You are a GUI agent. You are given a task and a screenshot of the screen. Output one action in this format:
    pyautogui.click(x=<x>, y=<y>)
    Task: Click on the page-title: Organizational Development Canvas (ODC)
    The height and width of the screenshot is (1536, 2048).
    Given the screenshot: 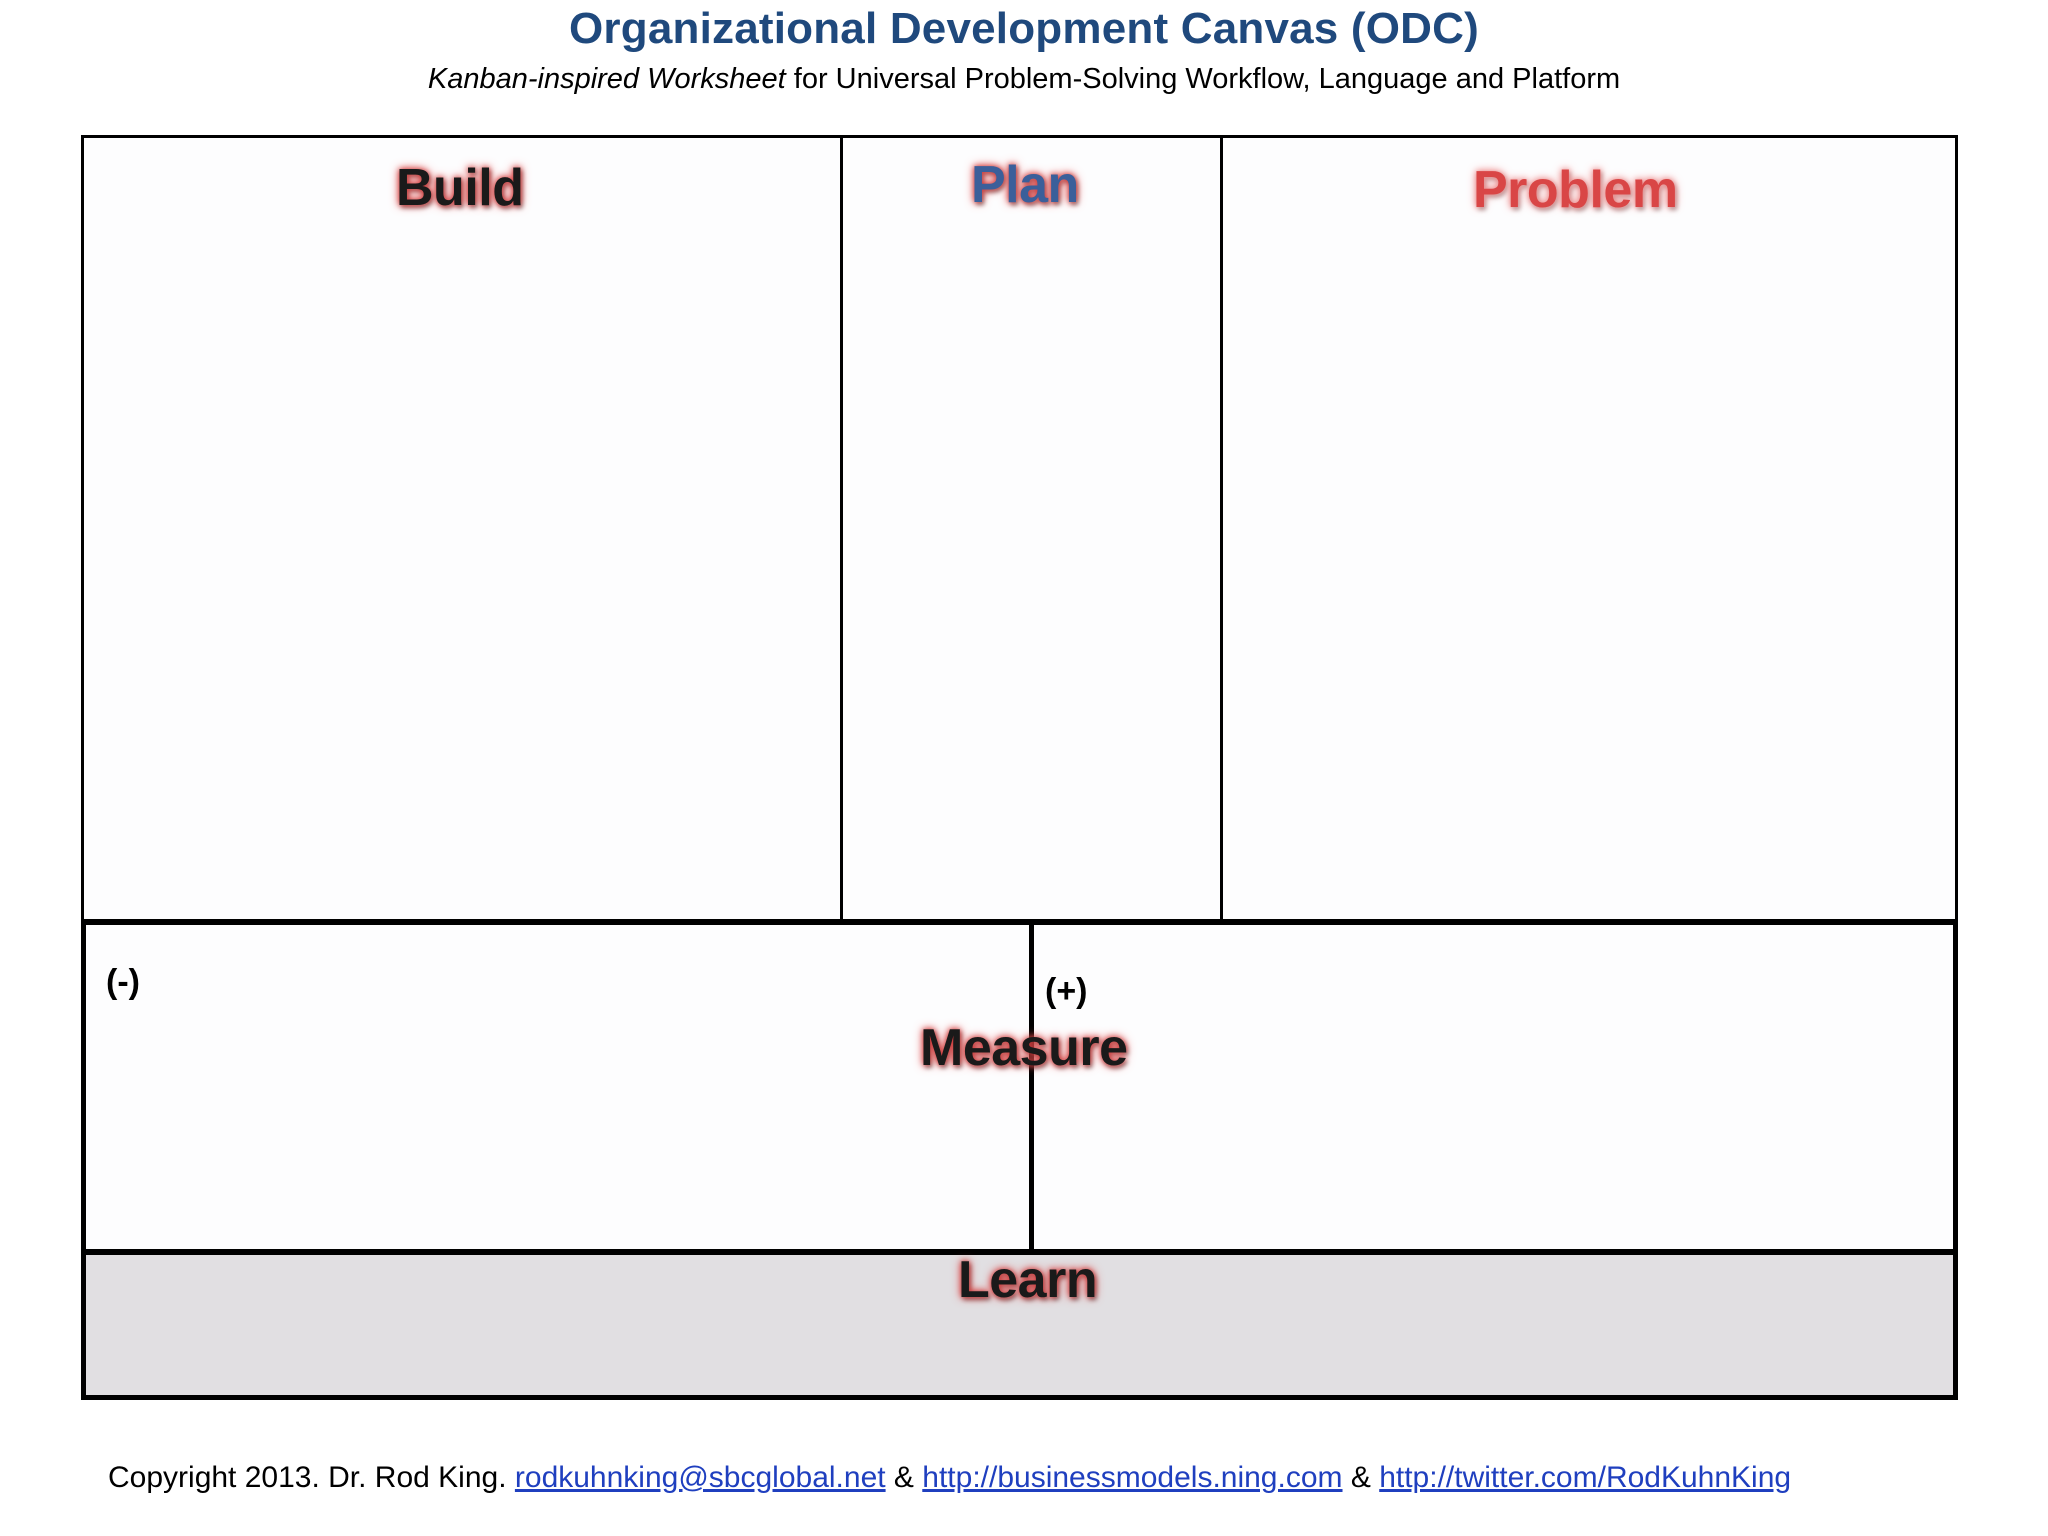 What is the action you would take?
    pyautogui.click(x=1024, y=28)
    